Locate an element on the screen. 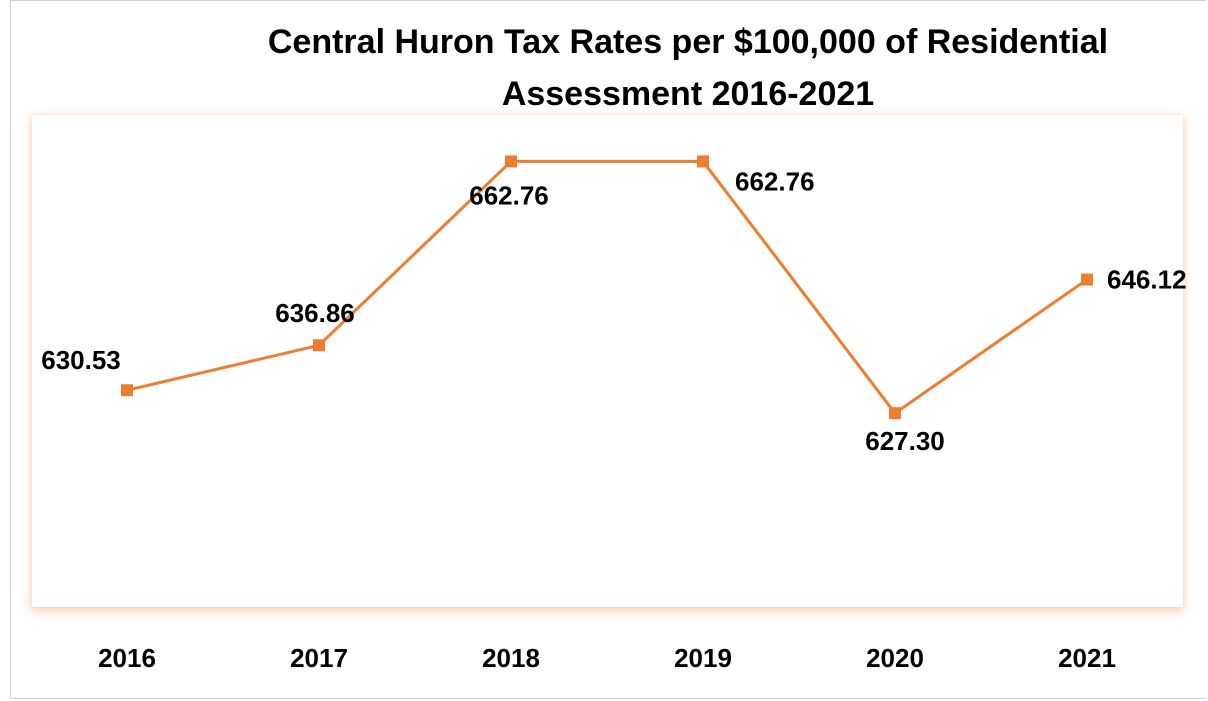 The height and width of the screenshot is (701, 1208). data-label: 636.86 is located at coordinates (315, 313).